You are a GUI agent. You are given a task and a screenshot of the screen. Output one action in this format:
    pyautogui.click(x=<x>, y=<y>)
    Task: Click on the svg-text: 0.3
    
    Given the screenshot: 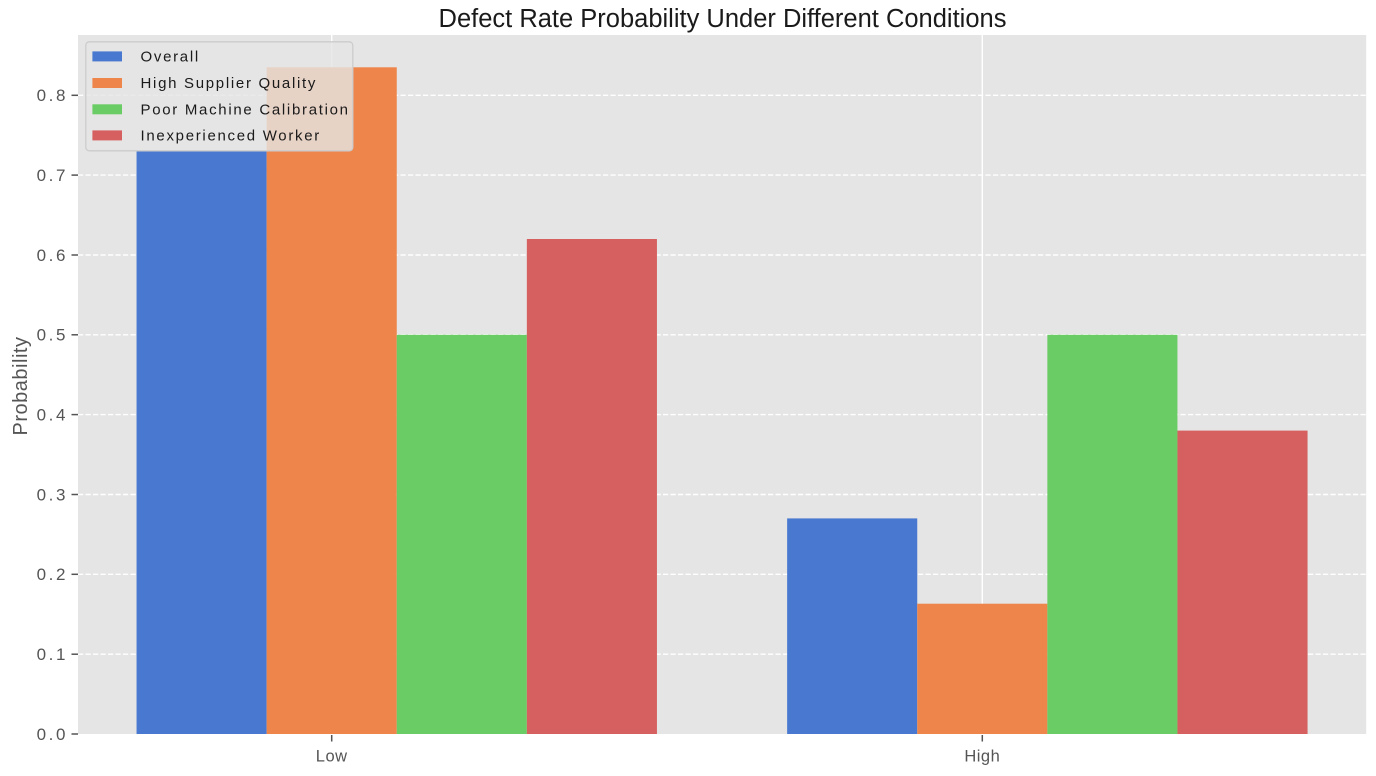 What is the action you would take?
    pyautogui.click(x=52, y=494)
    